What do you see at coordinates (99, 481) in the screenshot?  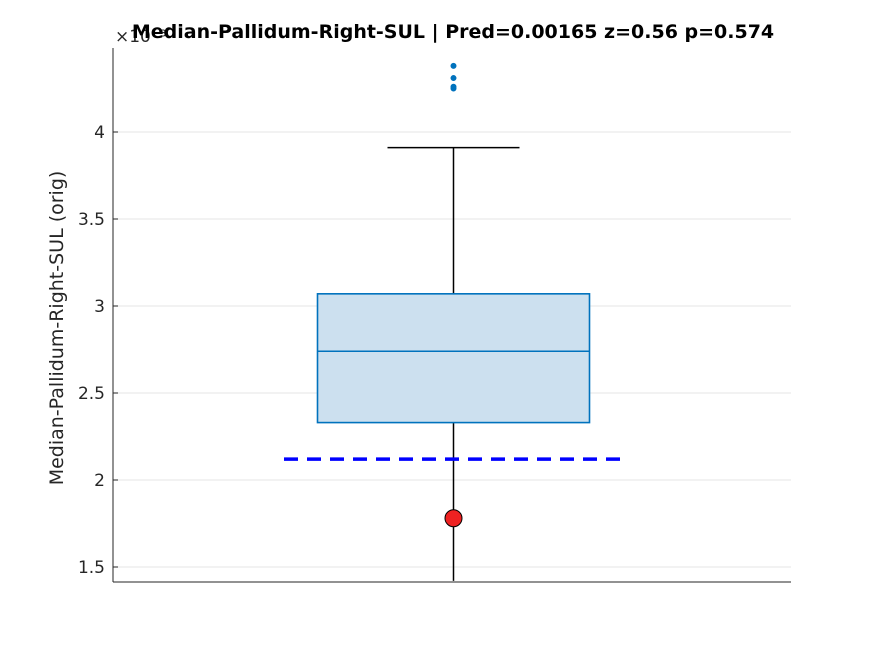 I see `y-tick-label: 2` at bounding box center [99, 481].